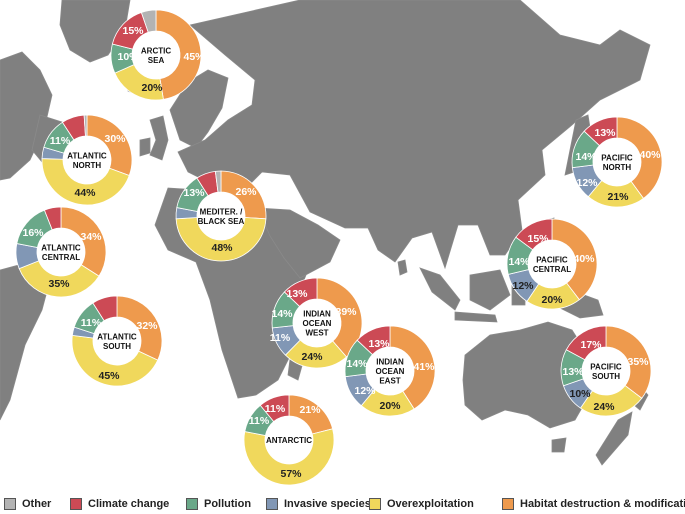 Image resolution: width=685 pixels, height=514 pixels. What do you see at coordinates (529, 375) in the screenshot?
I see `land-australia` at bounding box center [529, 375].